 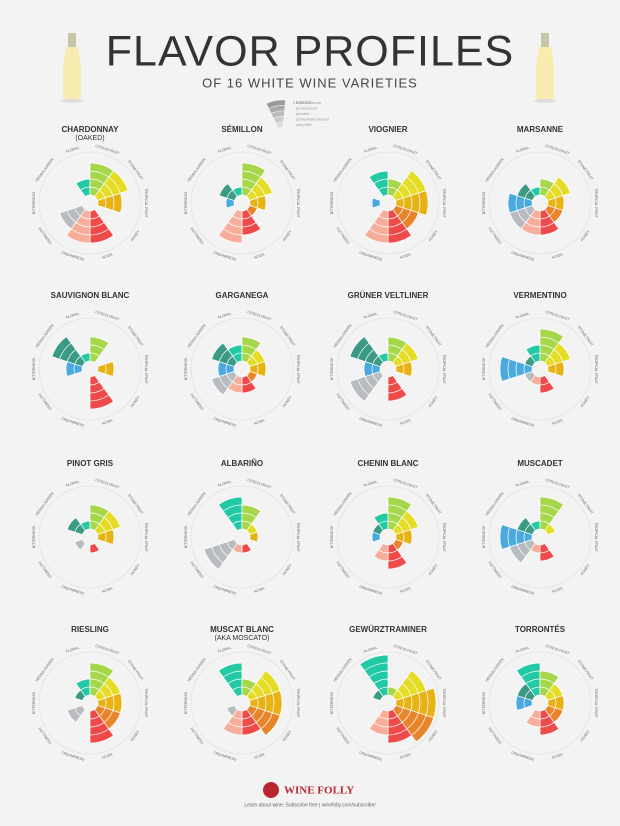 I want to click on chart-subtitle: (AKA MOSCATO), so click(x=242, y=638).